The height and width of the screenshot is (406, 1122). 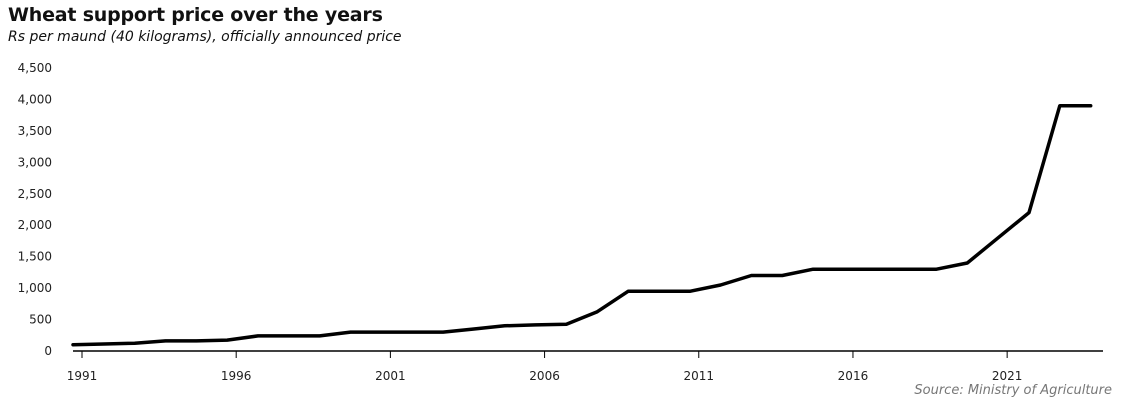 I want to click on x-tick-label: 1991, so click(x=82, y=376).